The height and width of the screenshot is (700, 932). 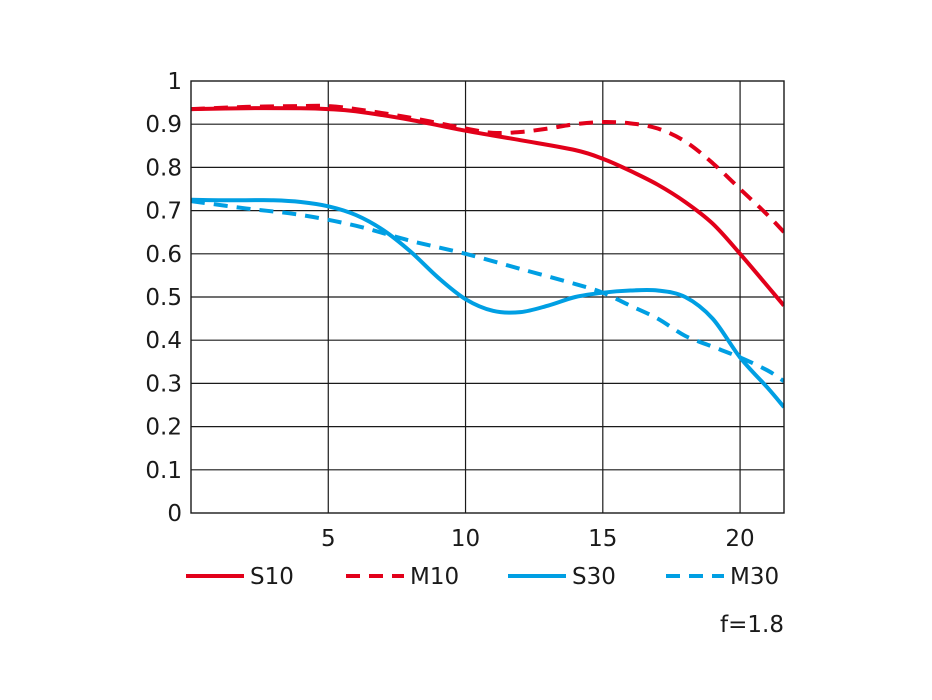 I want to click on x-tick-label: 20, so click(x=739, y=539).